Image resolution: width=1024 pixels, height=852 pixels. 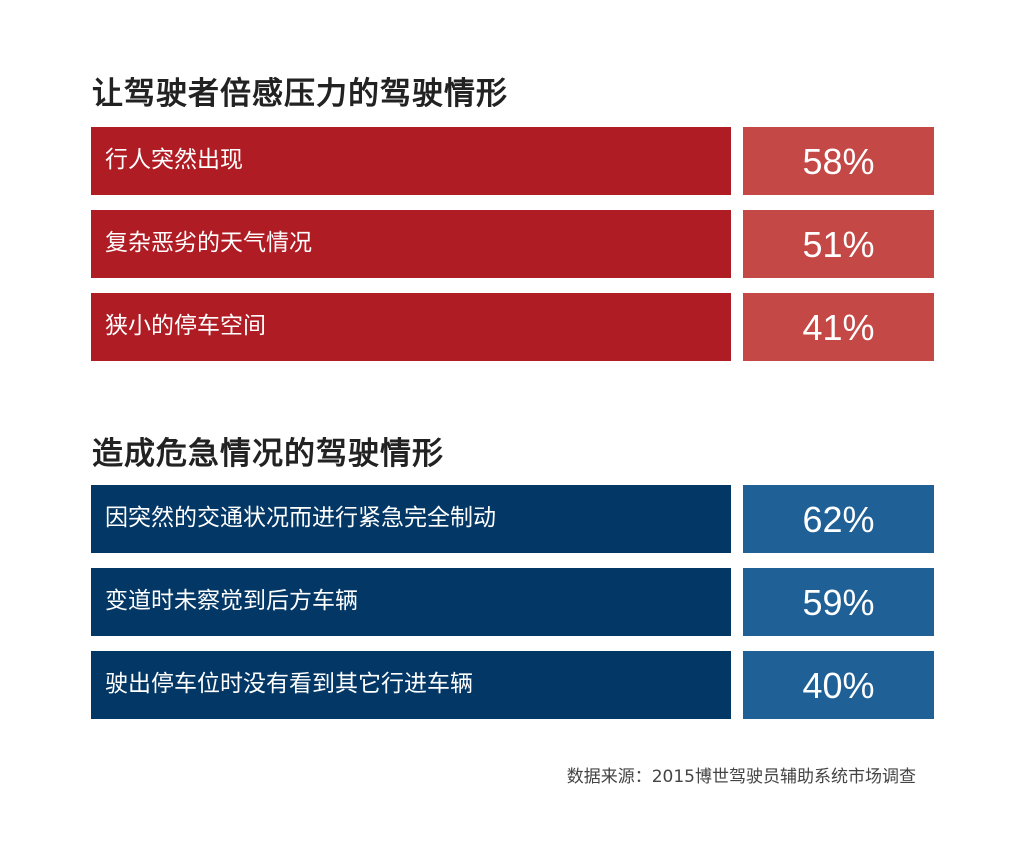 What do you see at coordinates (838, 161) in the screenshot?
I see `row-value: 58%` at bounding box center [838, 161].